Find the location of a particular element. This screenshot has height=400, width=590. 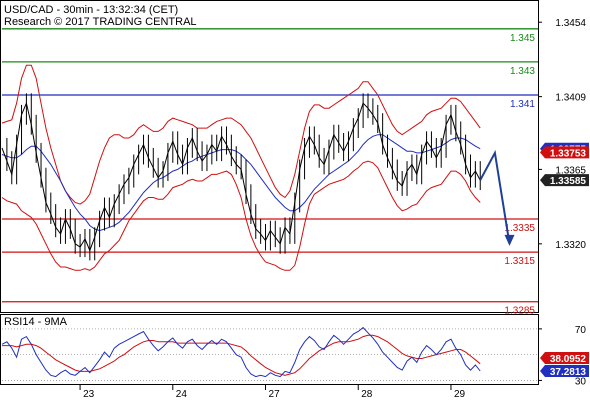

rsi-badge-0: 38.0952 is located at coordinates (564, 358).